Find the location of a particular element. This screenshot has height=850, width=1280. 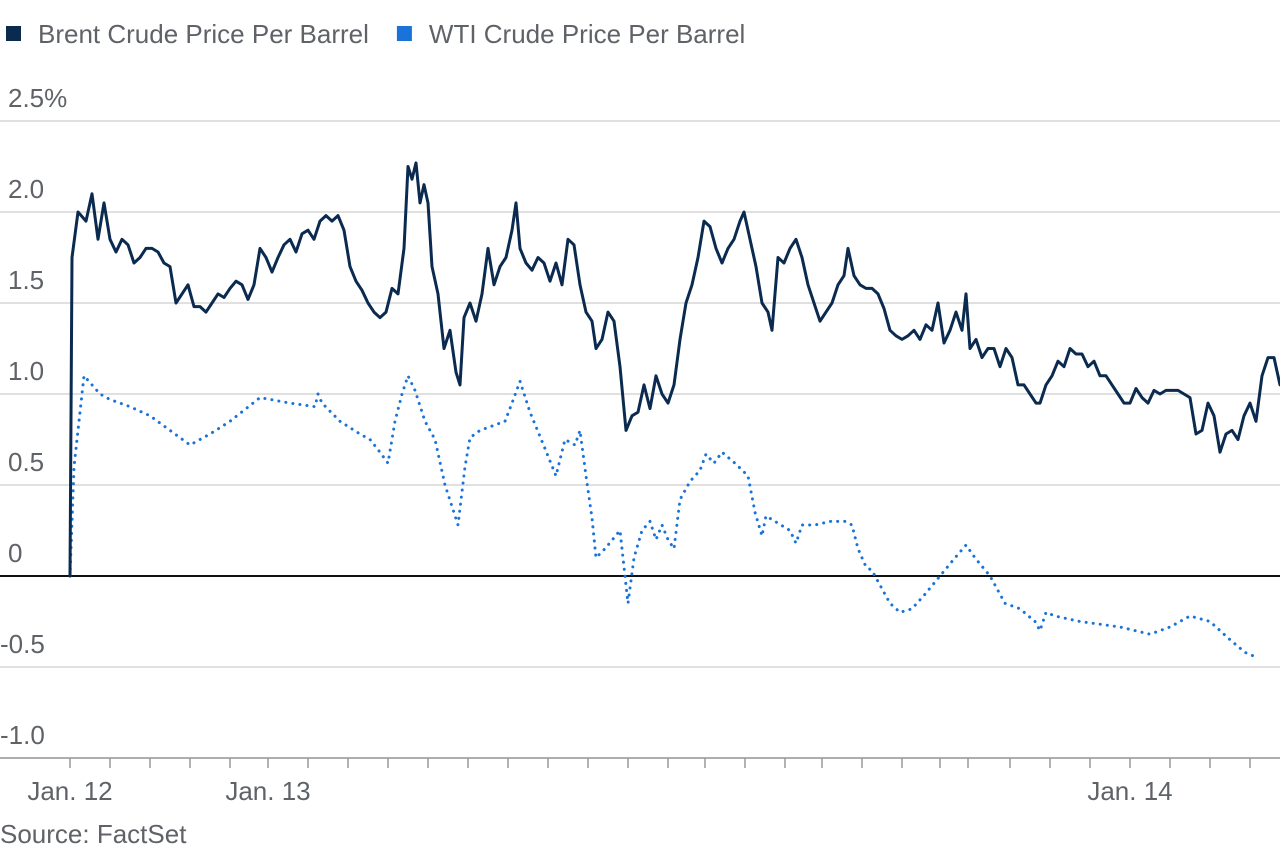

y-tick-label: 2.0 is located at coordinates (26, 189).